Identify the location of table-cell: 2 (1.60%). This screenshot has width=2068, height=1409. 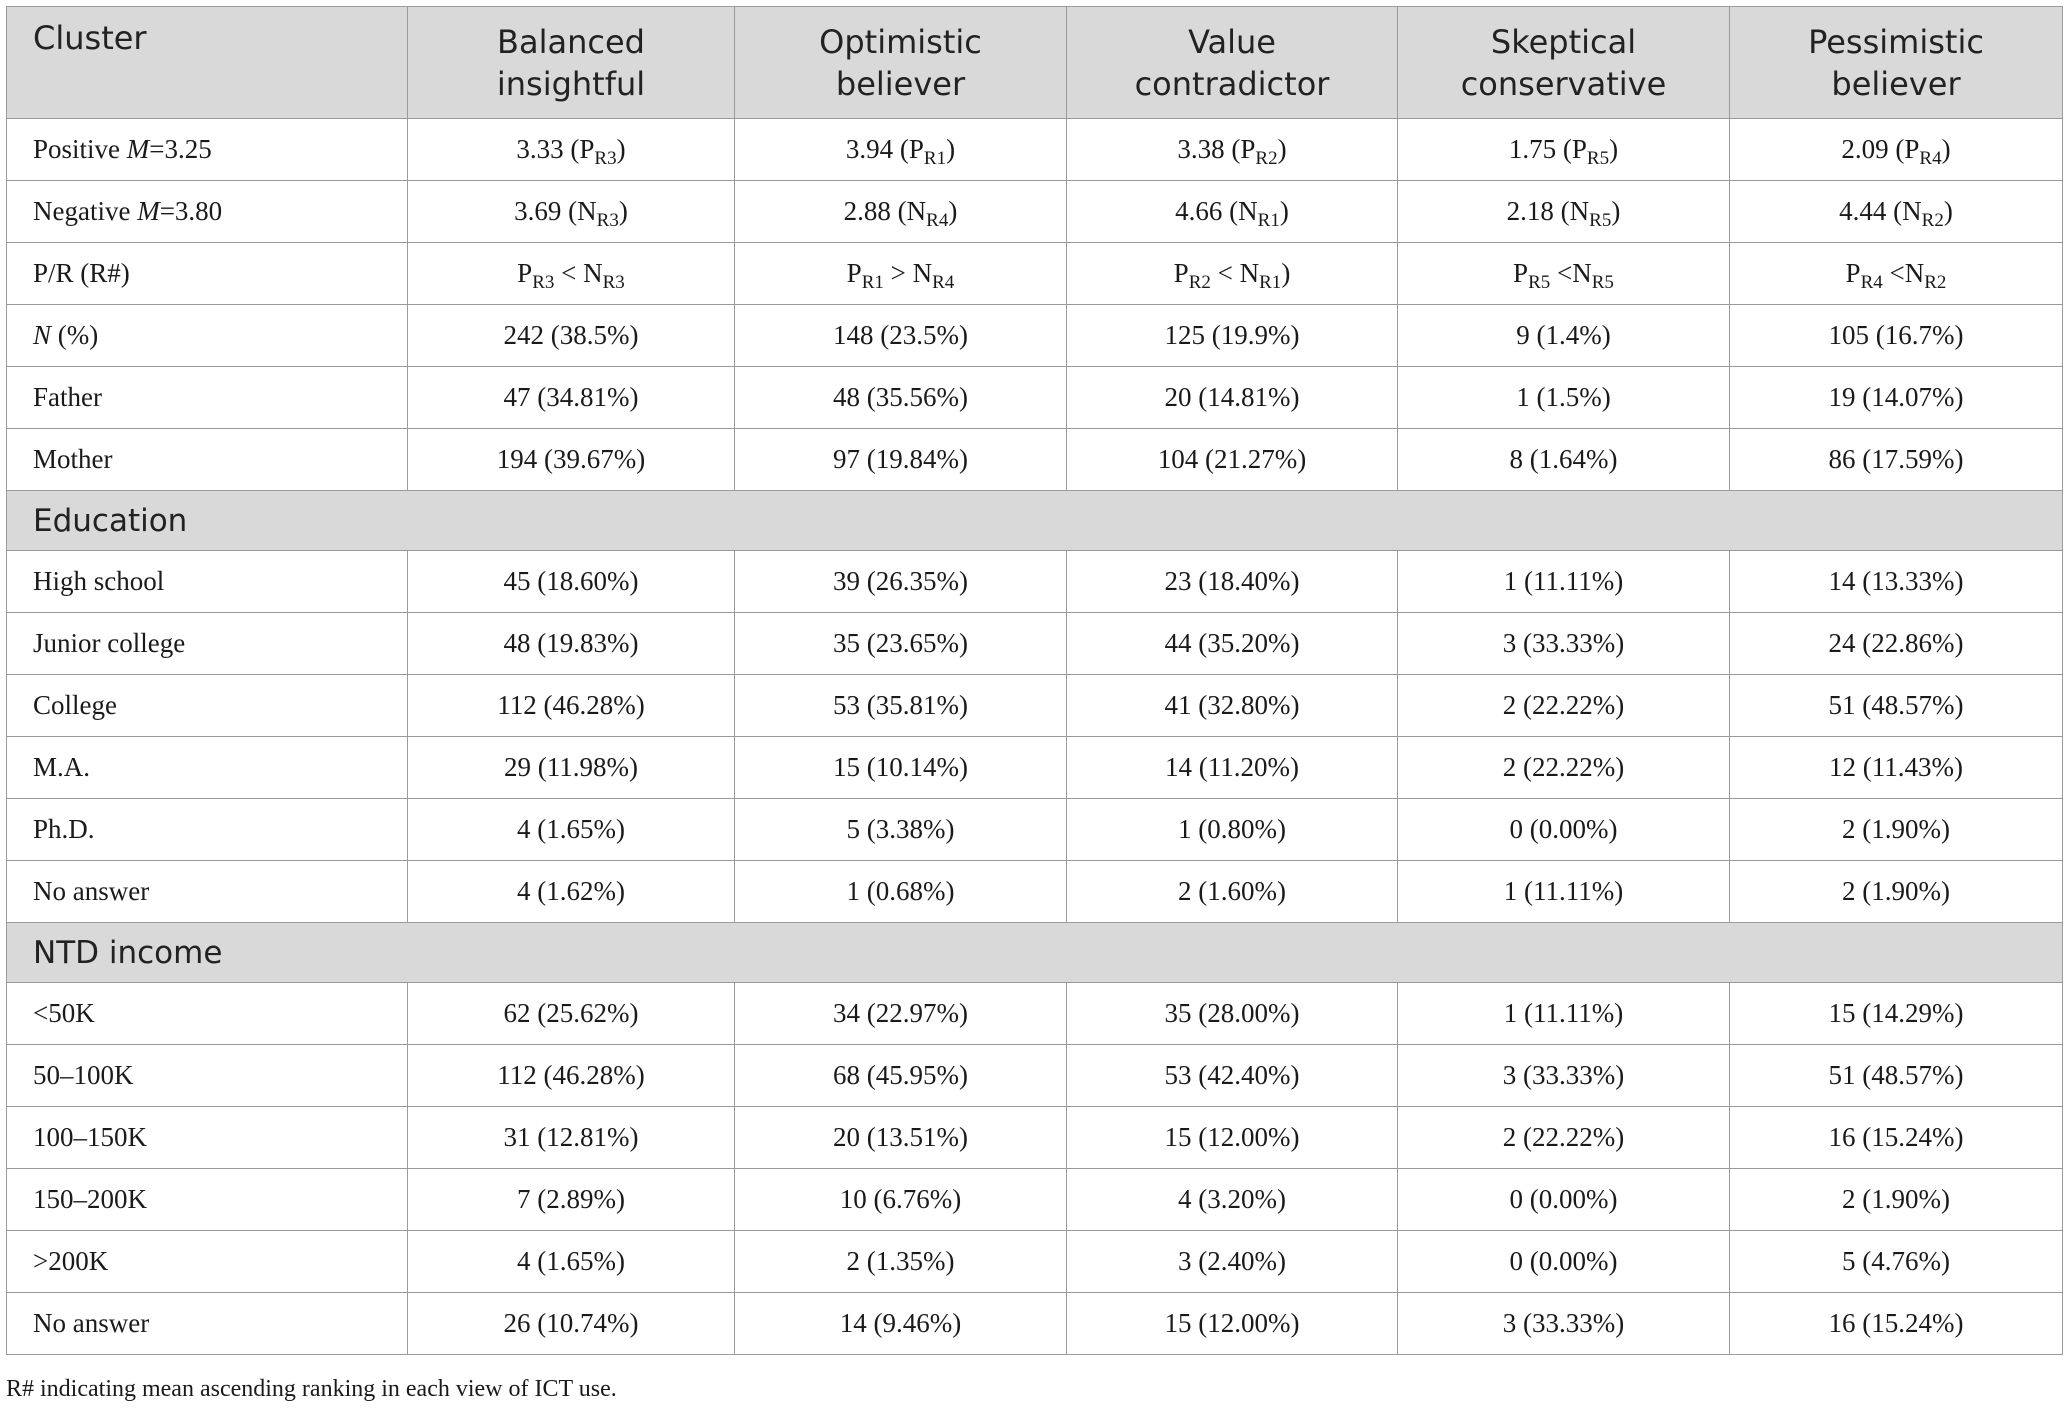
(1232, 891).